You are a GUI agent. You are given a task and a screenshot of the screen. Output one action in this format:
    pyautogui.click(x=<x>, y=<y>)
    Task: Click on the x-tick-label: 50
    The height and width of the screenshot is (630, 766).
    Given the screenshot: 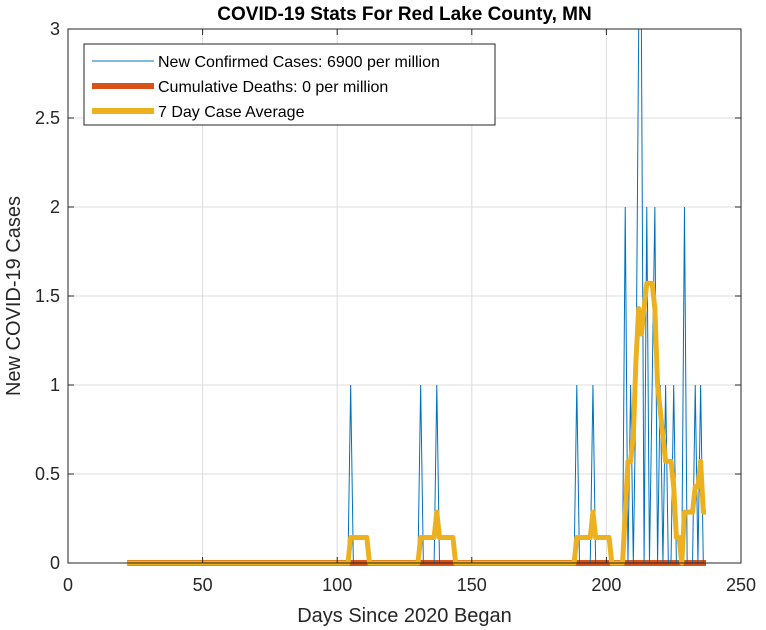 What is the action you would take?
    pyautogui.click(x=203, y=585)
    